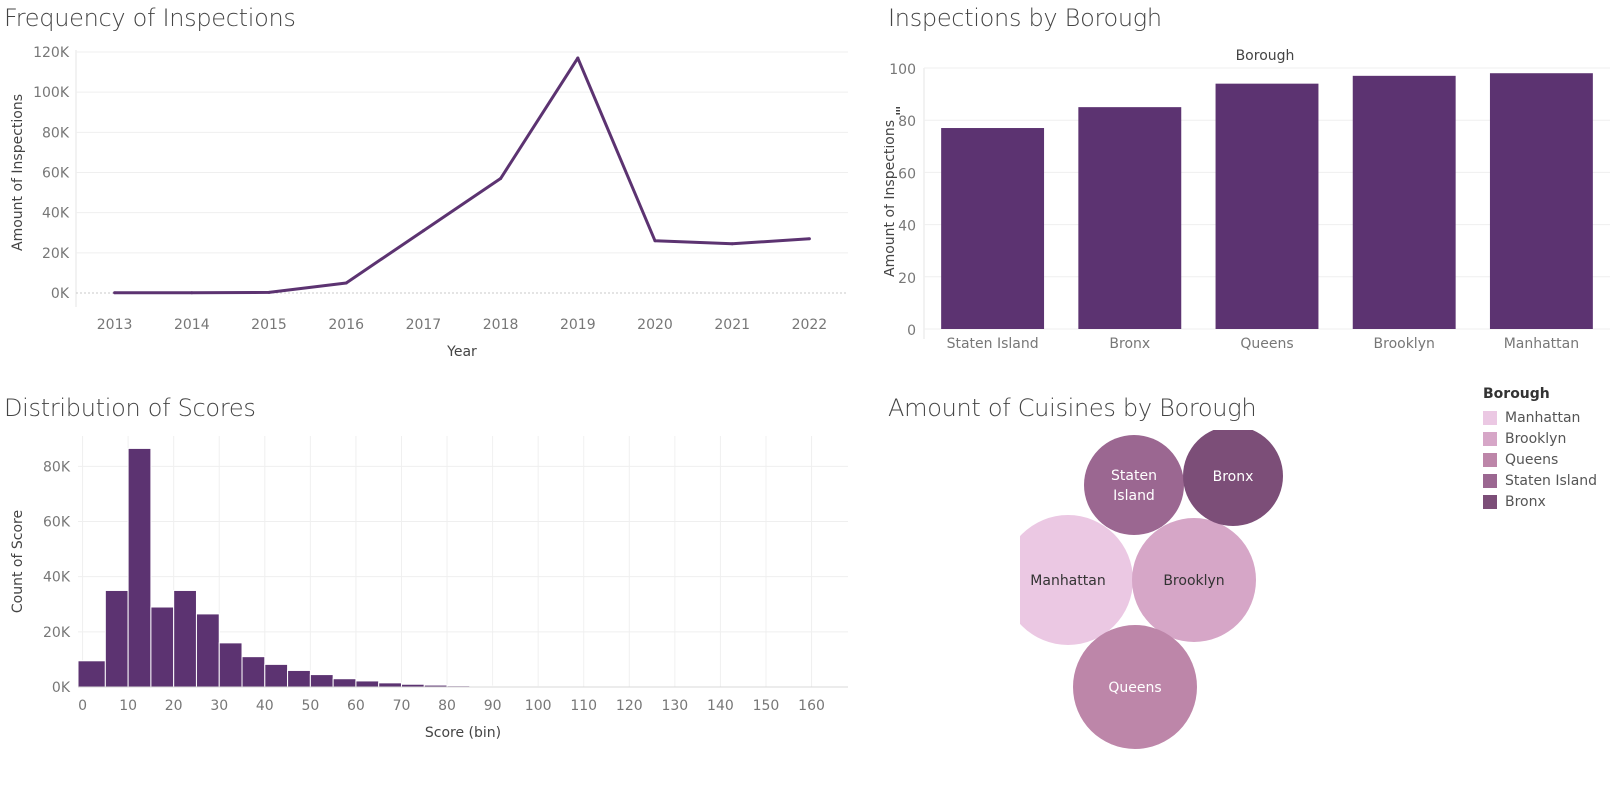 Image resolution: width=1610 pixels, height=790 pixels. What do you see at coordinates (578, 325) in the screenshot?
I see `x-tick-label: 2019` at bounding box center [578, 325].